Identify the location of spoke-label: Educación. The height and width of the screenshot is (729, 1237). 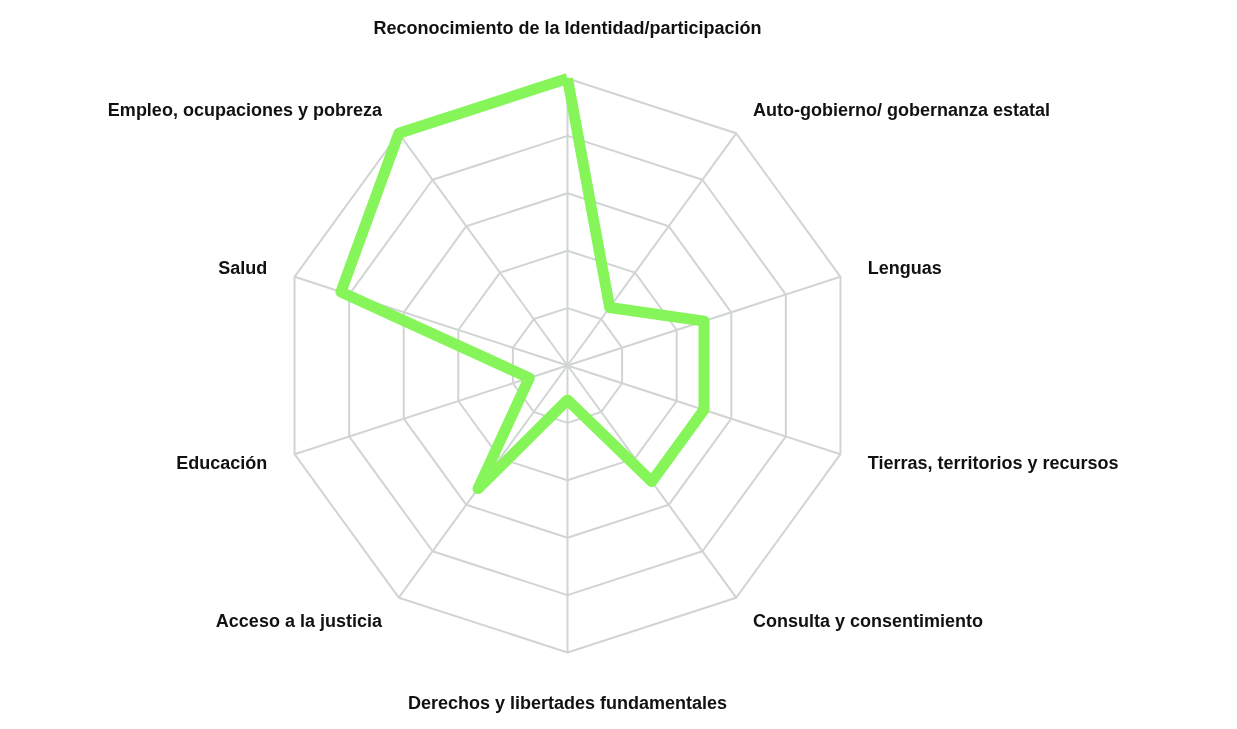
(222, 463).